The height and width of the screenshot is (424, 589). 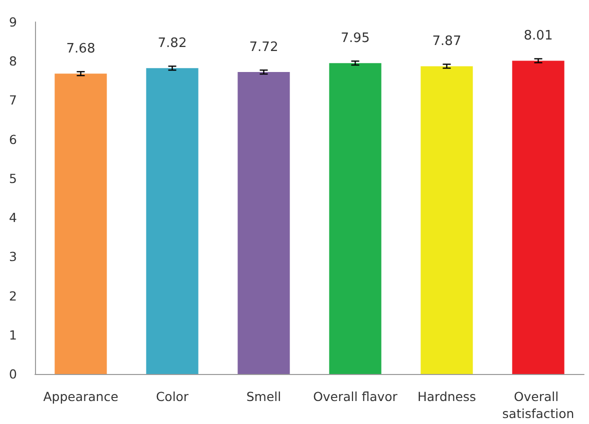 What do you see at coordinates (81, 49) in the screenshot?
I see `data-label: 7.68` at bounding box center [81, 49].